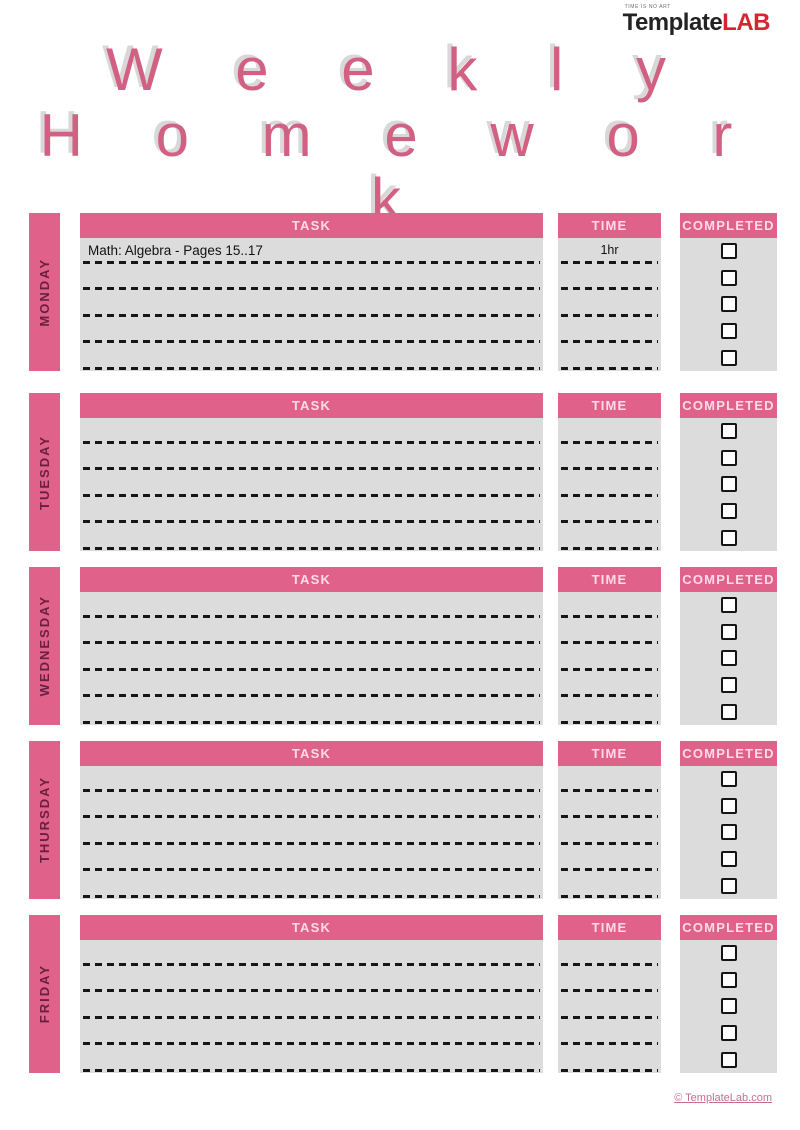 This screenshot has height=1130, width=800. I want to click on time-rows: 1hr, so click(609, 304).